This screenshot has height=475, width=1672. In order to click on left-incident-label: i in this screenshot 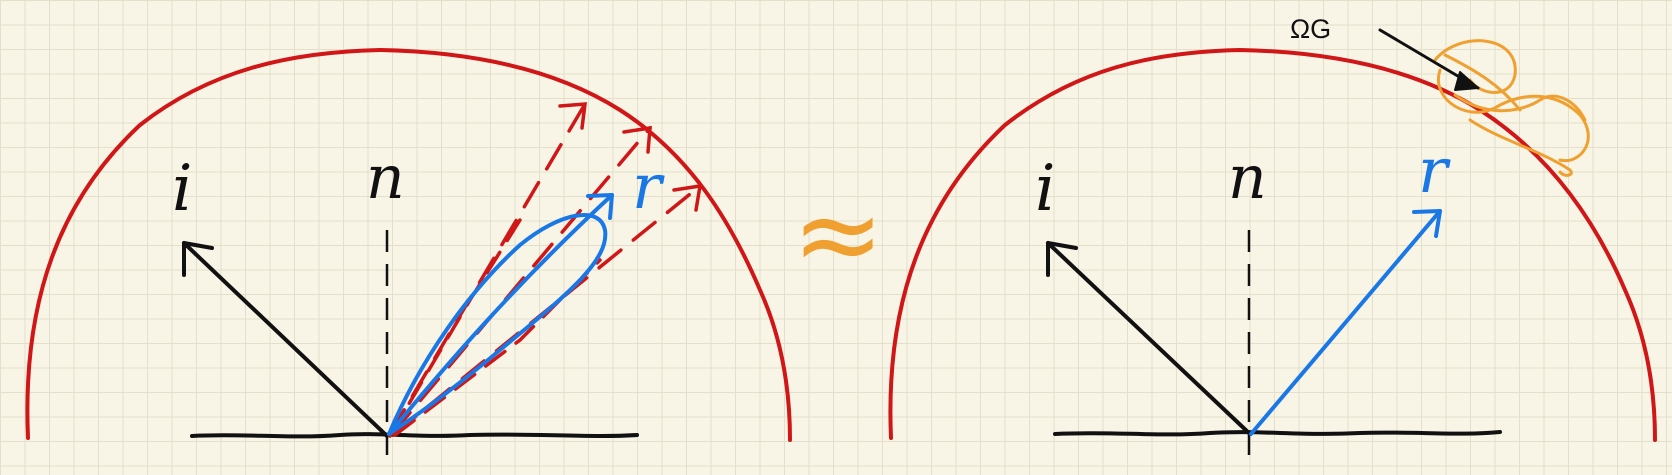, I will do `click(182, 189)`.